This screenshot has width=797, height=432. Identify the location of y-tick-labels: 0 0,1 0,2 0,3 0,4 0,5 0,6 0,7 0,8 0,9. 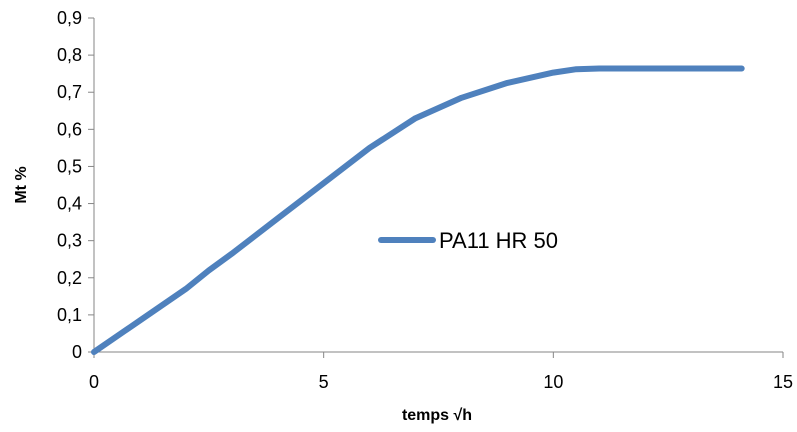
(69, 185).